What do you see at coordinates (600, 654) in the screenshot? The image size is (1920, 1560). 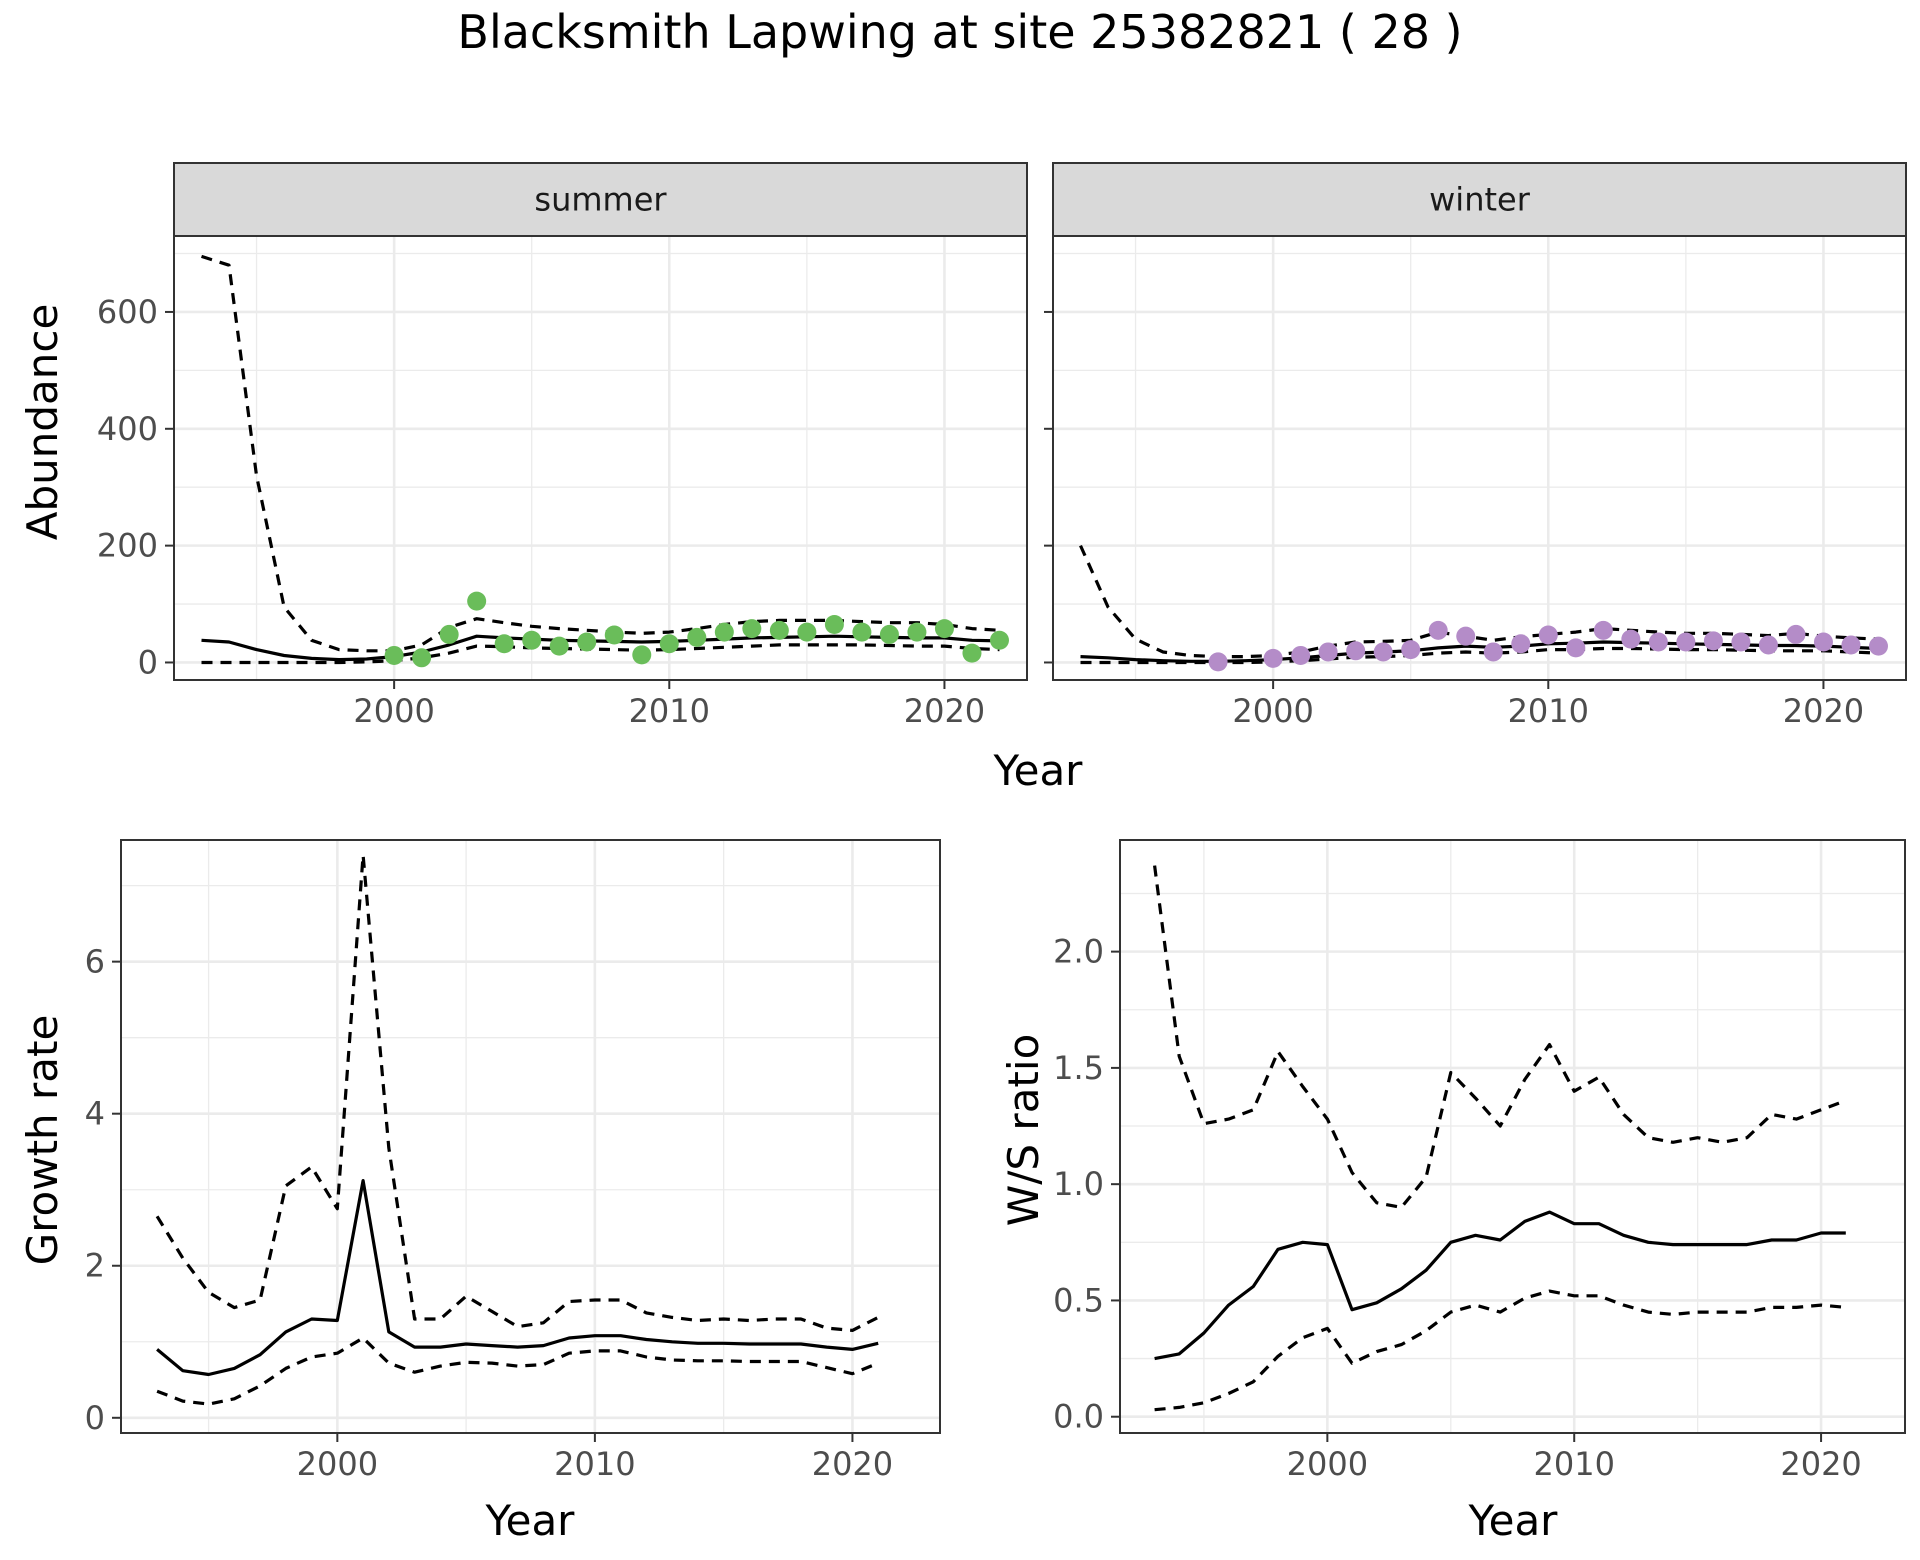 I see `summer-lower-line` at bounding box center [600, 654].